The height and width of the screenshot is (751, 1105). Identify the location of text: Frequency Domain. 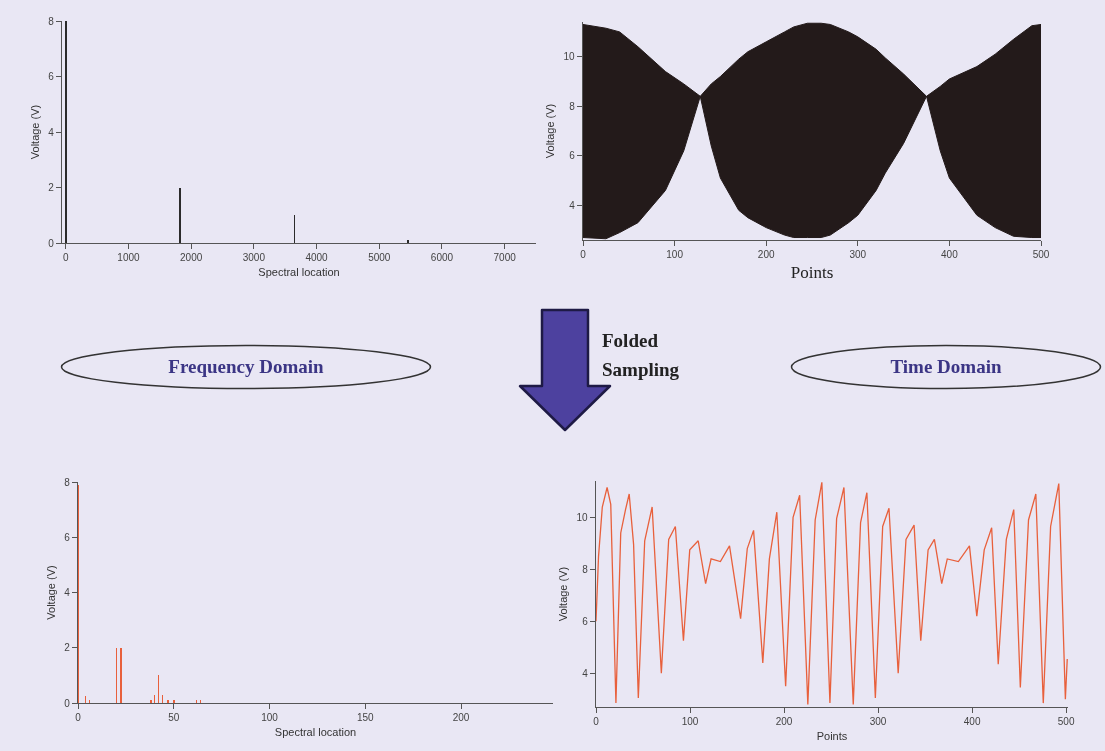
(246, 367).